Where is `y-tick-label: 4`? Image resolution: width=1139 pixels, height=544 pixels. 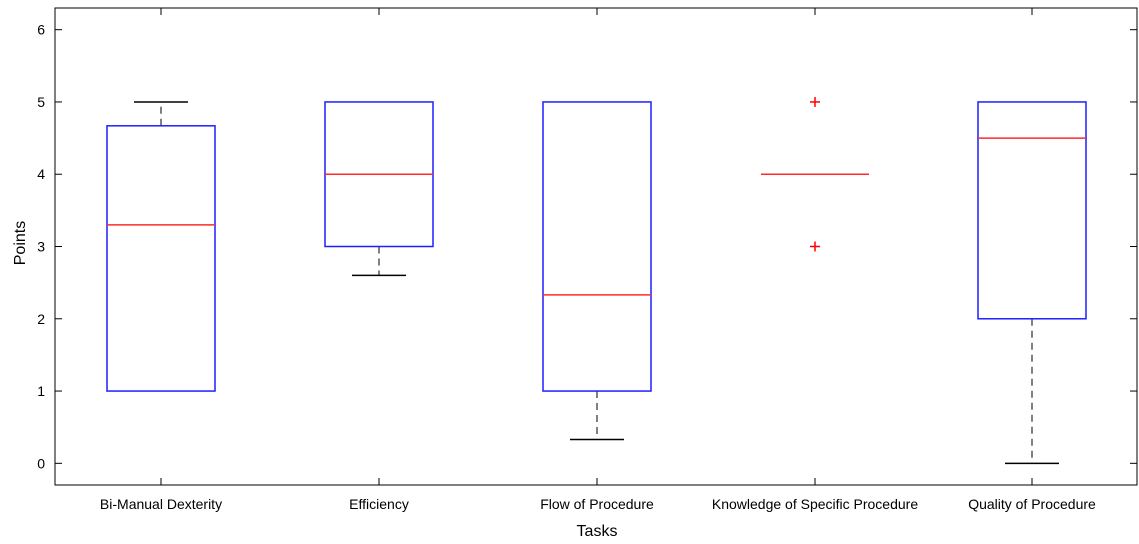 y-tick-label: 4 is located at coordinates (41, 174).